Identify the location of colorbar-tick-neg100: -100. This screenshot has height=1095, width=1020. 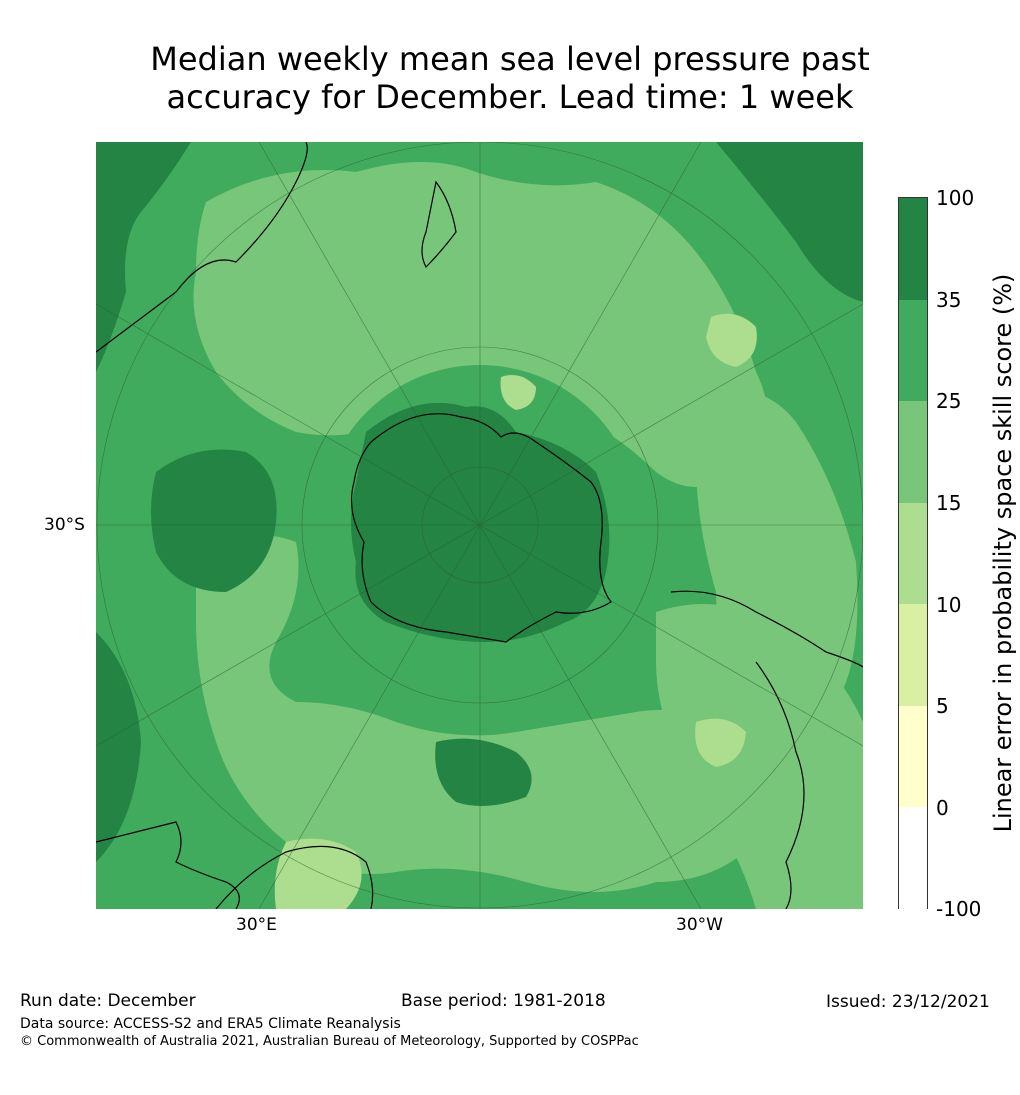
(959, 909).